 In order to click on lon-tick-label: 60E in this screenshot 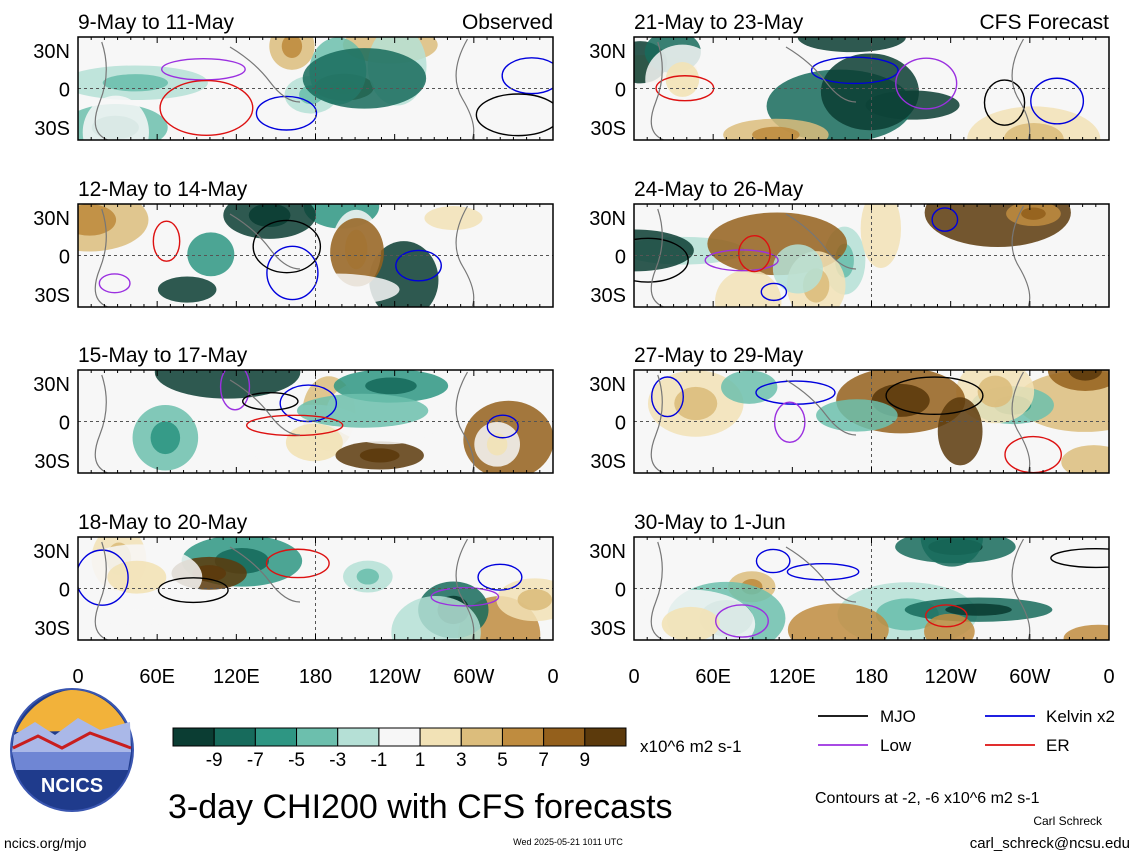, I will do `click(157, 677)`.